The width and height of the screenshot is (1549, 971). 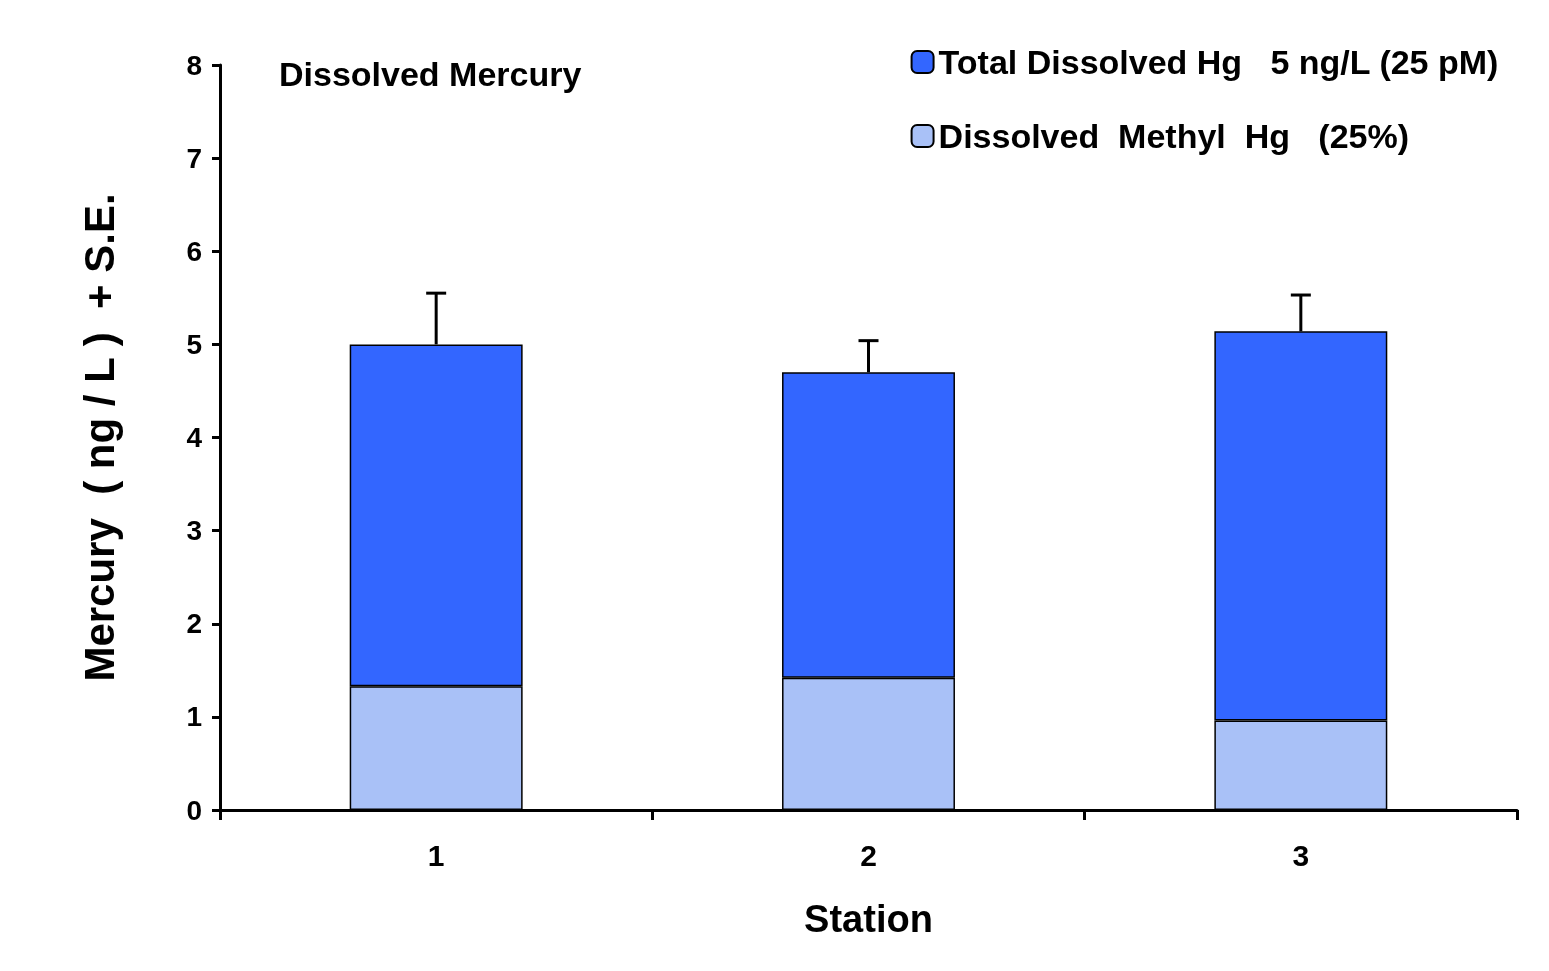 What do you see at coordinates (868, 855) in the screenshot?
I see `x-tick-label: 2` at bounding box center [868, 855].